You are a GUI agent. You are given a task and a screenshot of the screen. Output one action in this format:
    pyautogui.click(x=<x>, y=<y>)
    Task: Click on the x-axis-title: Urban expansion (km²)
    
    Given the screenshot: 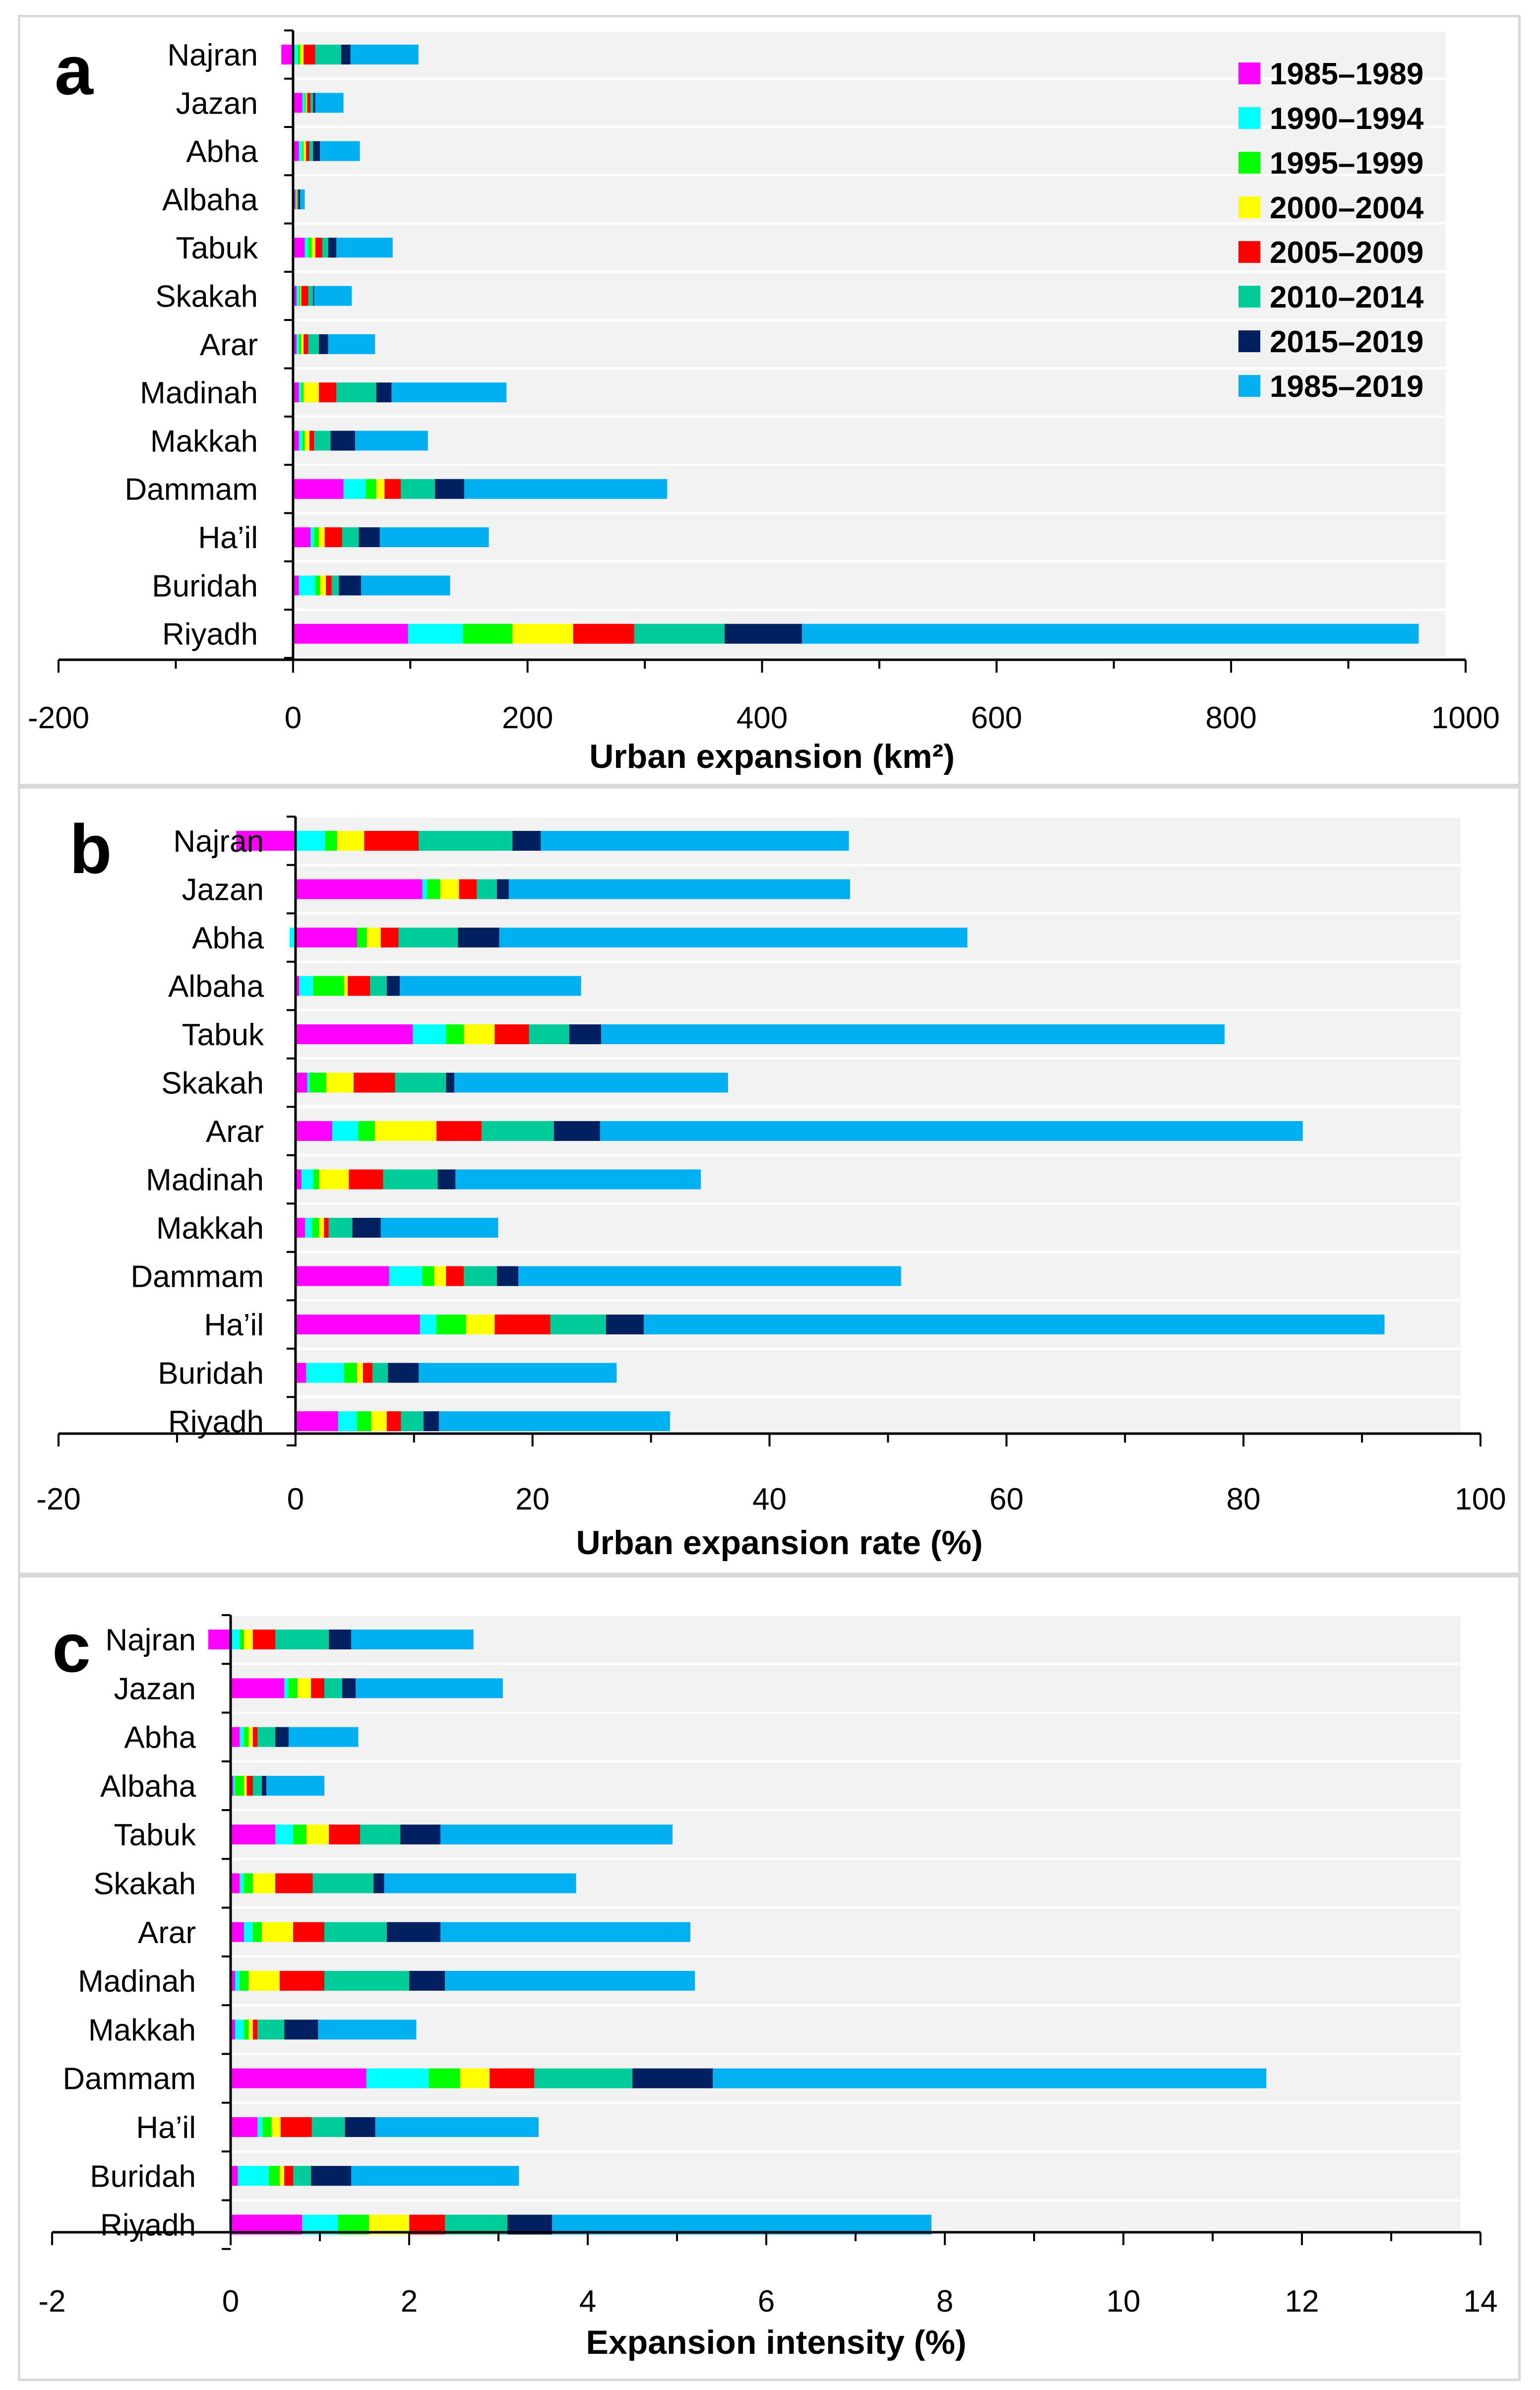 What is the action you would take?
    pyautogui.click(x=772, y=756)
    